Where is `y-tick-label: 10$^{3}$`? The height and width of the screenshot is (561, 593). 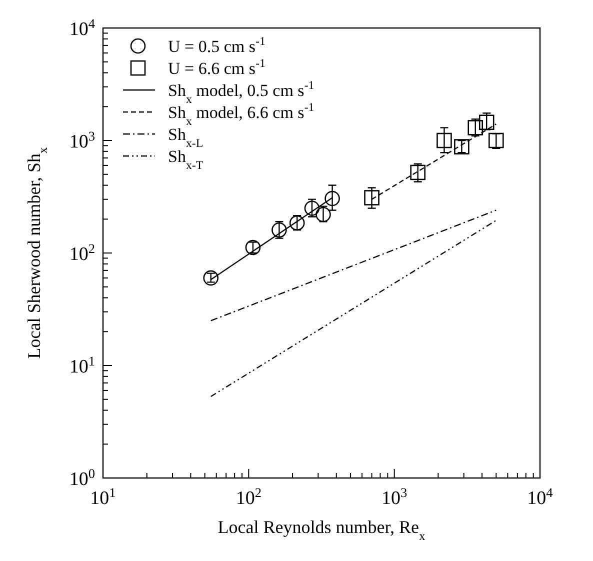
y-tick-label: 10$^{3}$ is located at coordinates (82, 140).